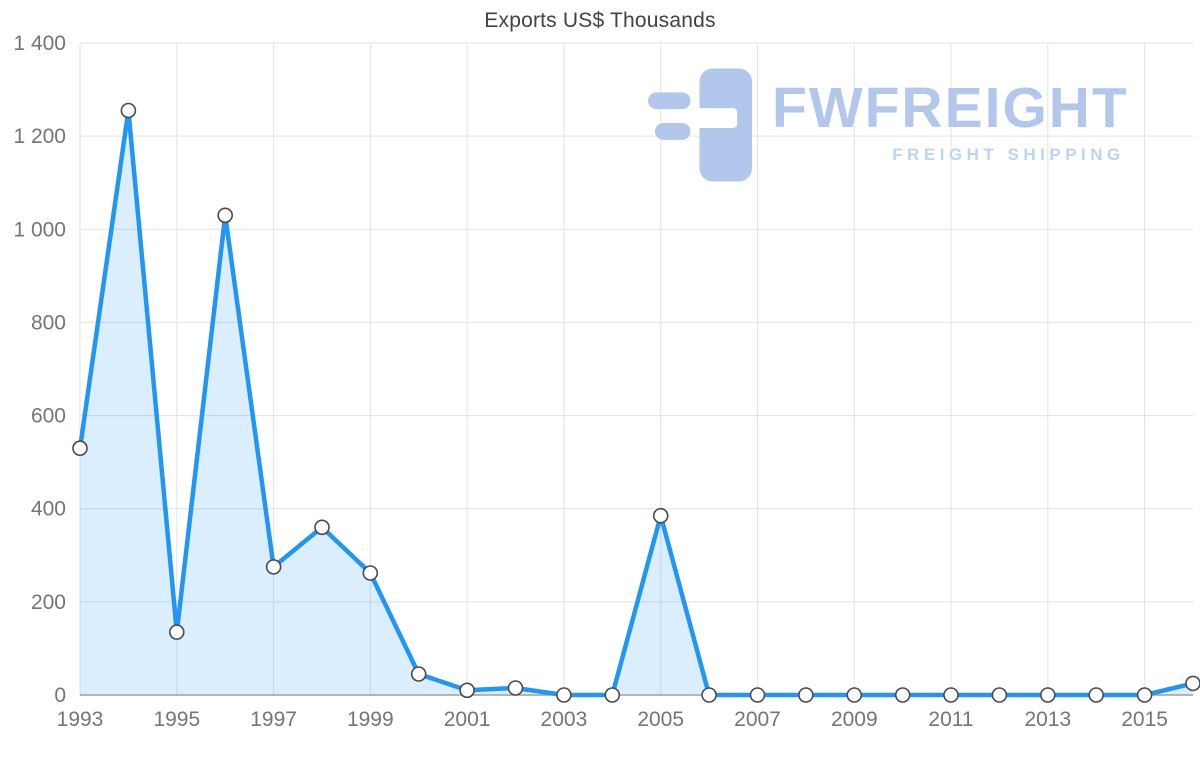 This screenshot has width=1200, height=763. Describe the element at coordinates (39, 229) in the screenshot. I see `y-tick-label: 1 000` at that location.